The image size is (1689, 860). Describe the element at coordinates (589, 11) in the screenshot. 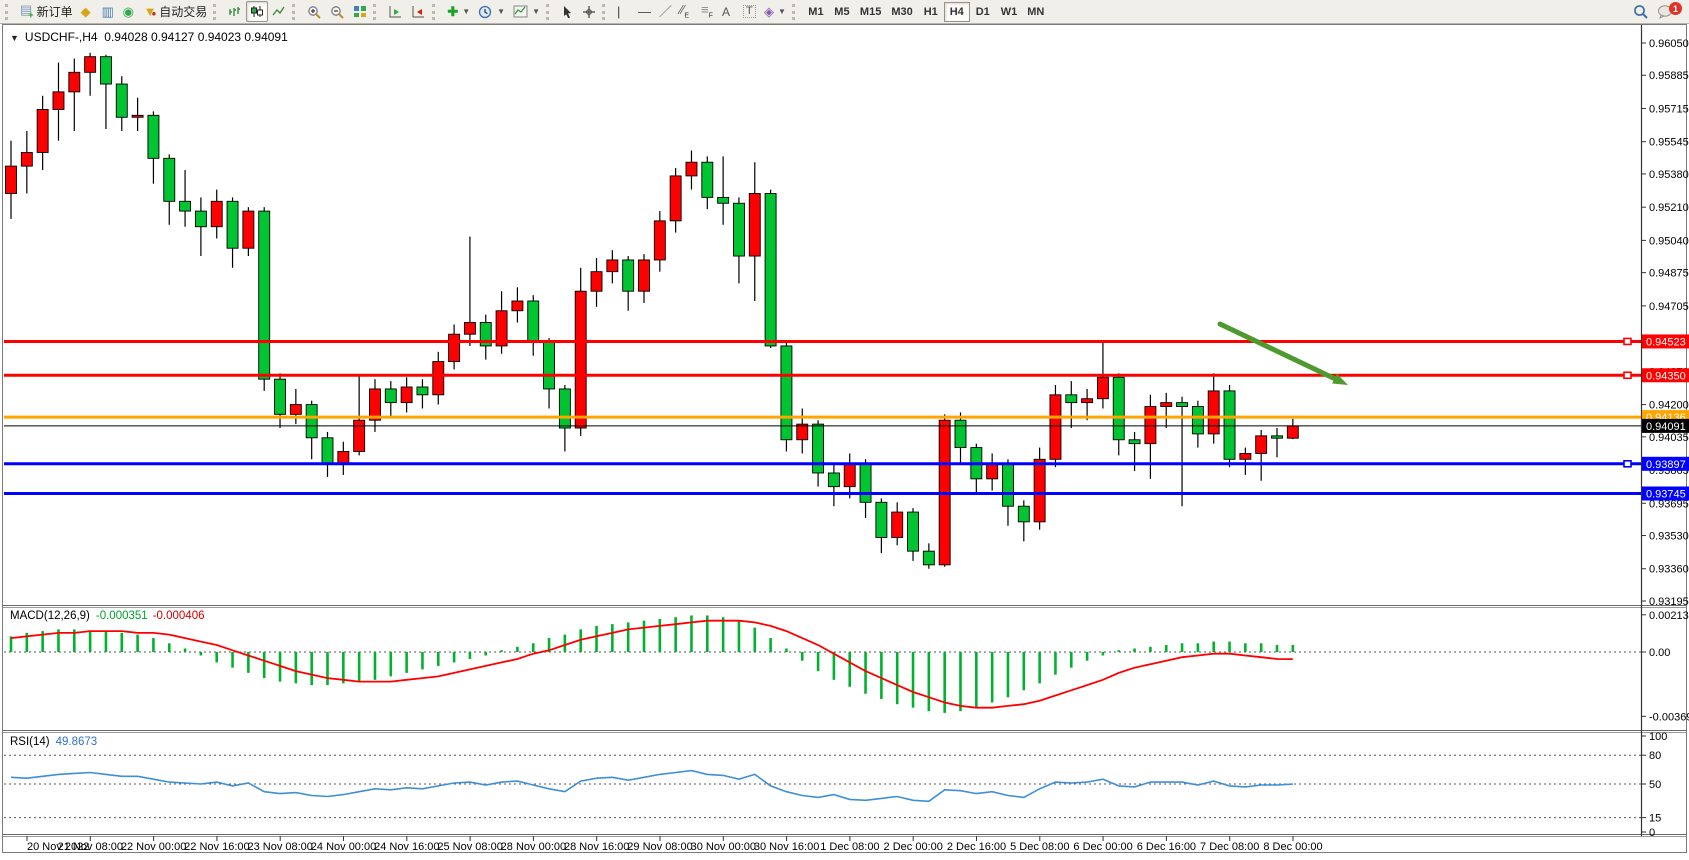

I see `crosshair-button` at that location.